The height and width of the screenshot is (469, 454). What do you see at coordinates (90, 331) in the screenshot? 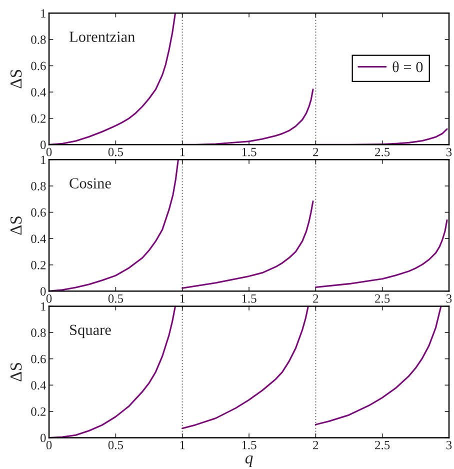
I see `annotation: Square` at bounding box center [90, 331].